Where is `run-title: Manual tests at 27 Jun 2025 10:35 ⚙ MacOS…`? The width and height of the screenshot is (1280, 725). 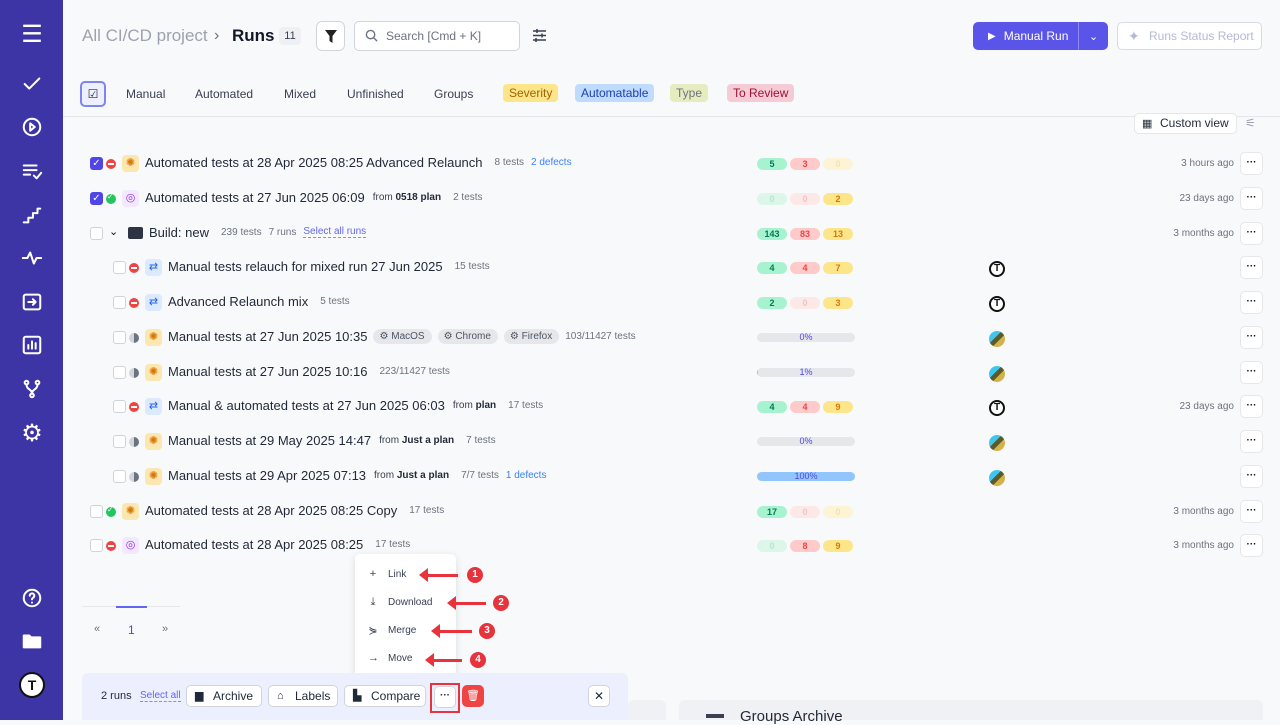 run-title: Manual tests at 27 Jun 2025 10:35 ⚙ MacOS… is located at coordinates (402, 336).